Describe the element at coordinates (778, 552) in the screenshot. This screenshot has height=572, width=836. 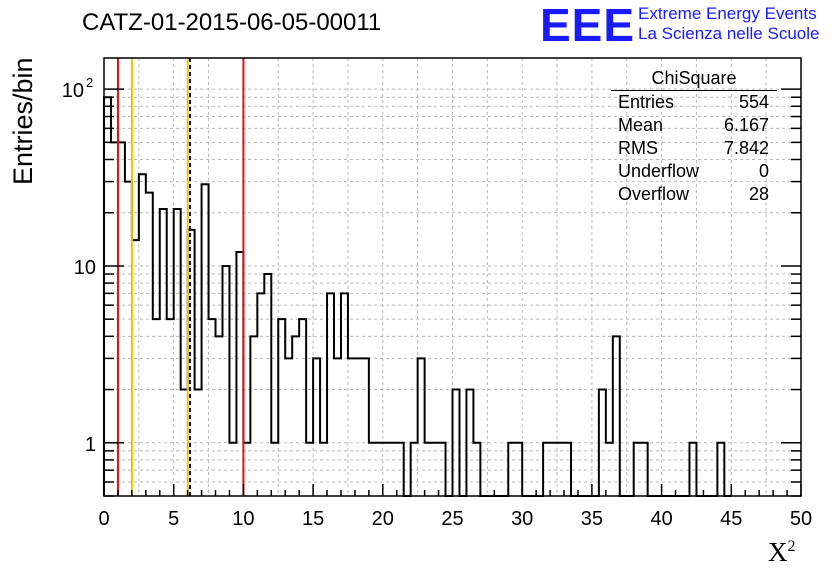
I see `x-axis-label-base: X` at that location.